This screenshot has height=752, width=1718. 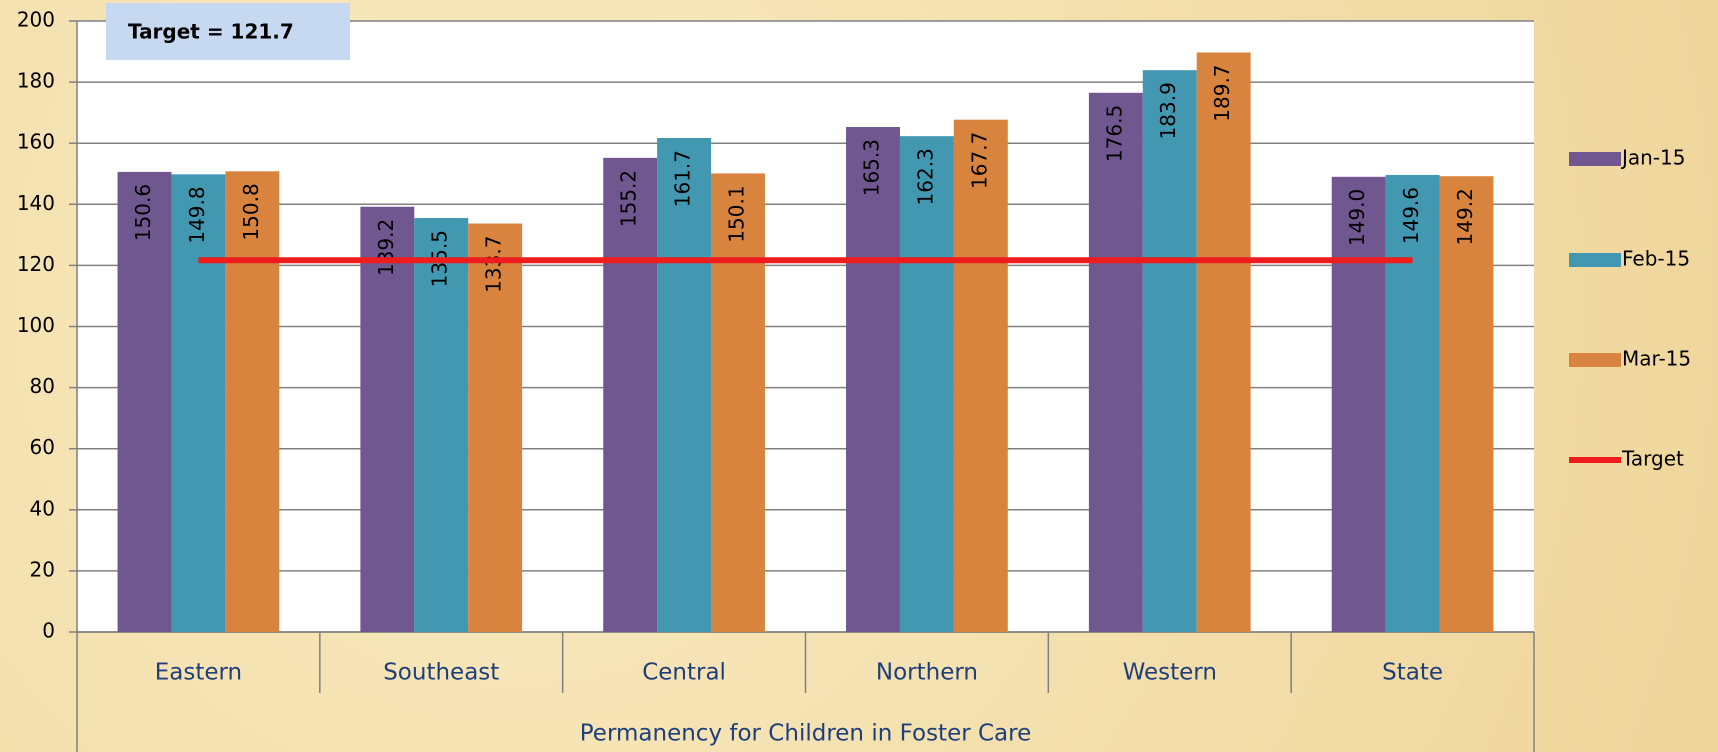 What do you see at coordinates (42, 447) in the screenshot?
I see `y-tick-label: 60` at bounding box center [42, 447].